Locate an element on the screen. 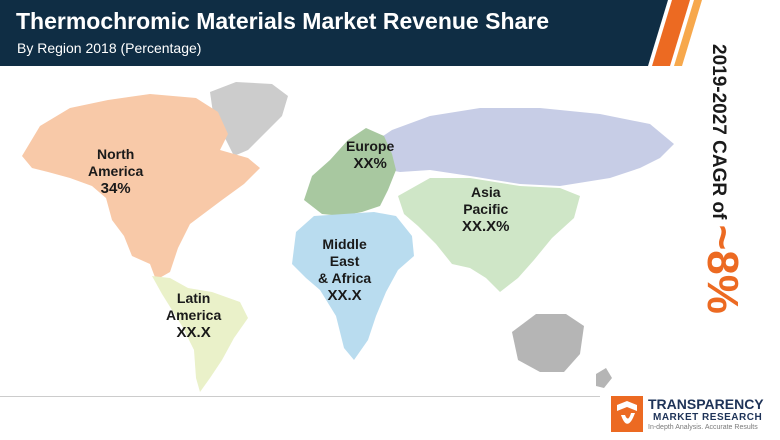  region-name-line: Asia is located at coordinates (485, 192).